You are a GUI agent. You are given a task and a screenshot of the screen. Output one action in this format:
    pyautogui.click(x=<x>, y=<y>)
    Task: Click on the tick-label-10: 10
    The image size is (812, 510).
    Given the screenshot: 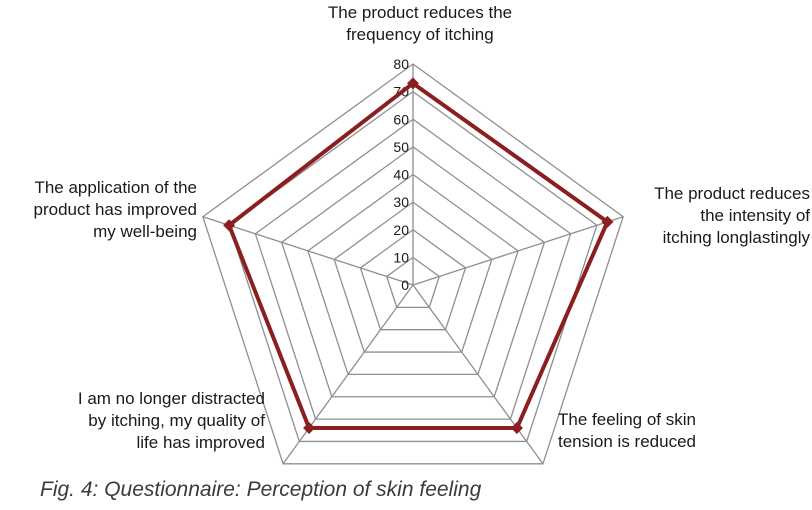 What is the action you would take?
    pyautogui.click(x=401, y=257)
    